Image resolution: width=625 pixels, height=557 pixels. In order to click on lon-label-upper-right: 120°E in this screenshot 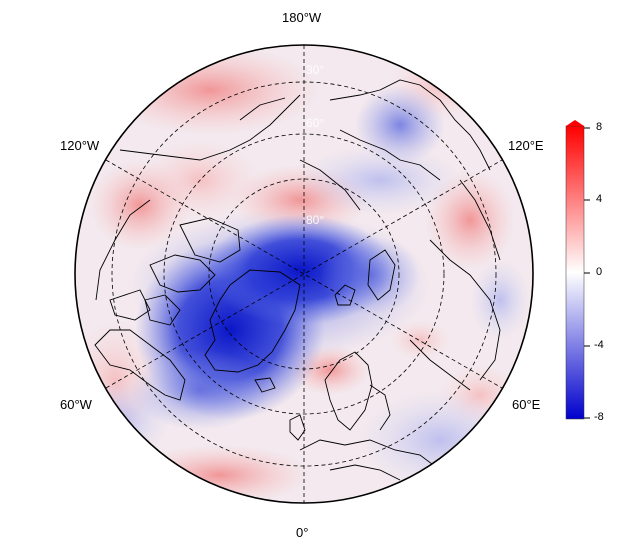, I will do `click(526, 145)`.